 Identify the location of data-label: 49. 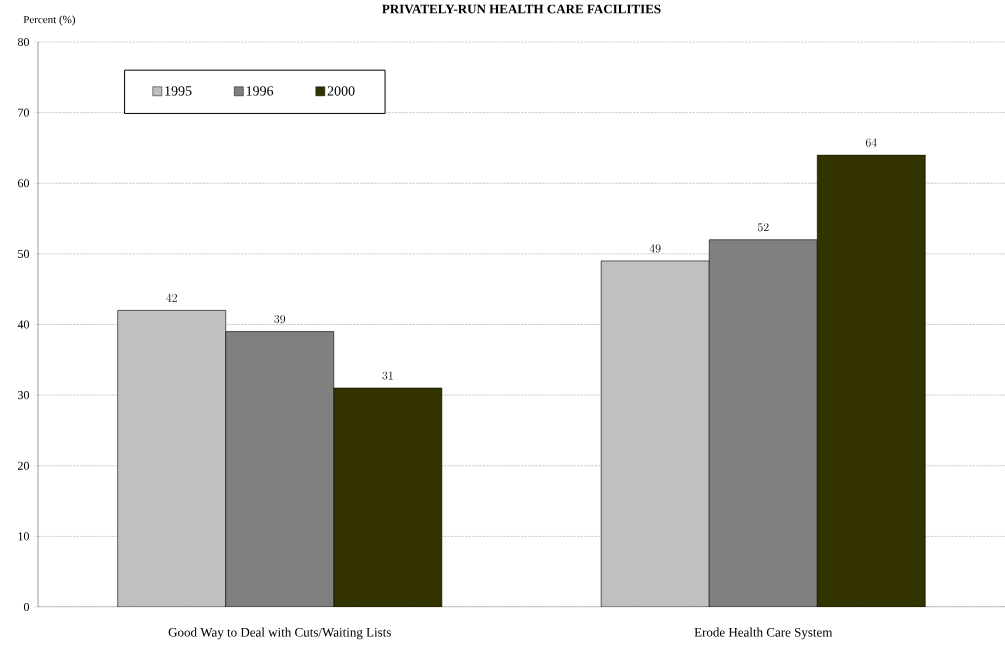
(655, 248).